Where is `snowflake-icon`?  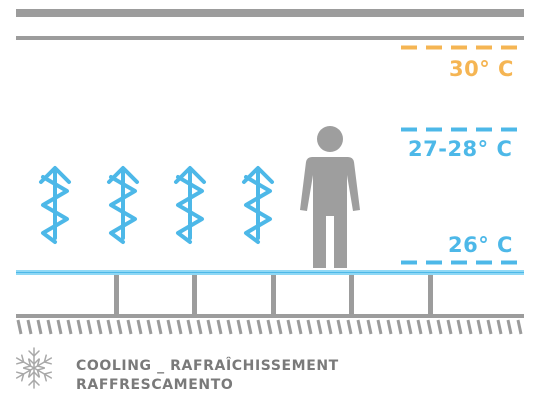
snowflake-icon is located at coordinates (34, 368).